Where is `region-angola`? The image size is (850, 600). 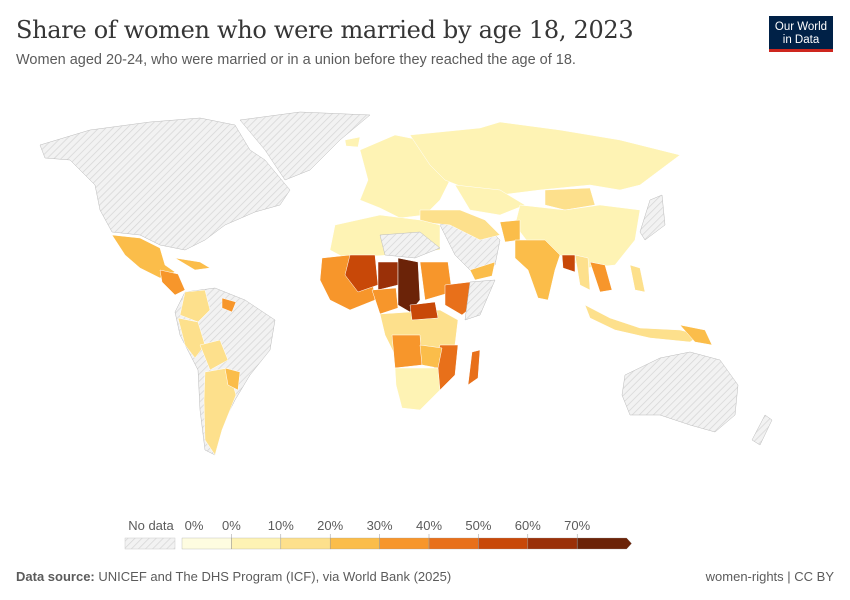 region-angola is located at coordinates (407, 351).